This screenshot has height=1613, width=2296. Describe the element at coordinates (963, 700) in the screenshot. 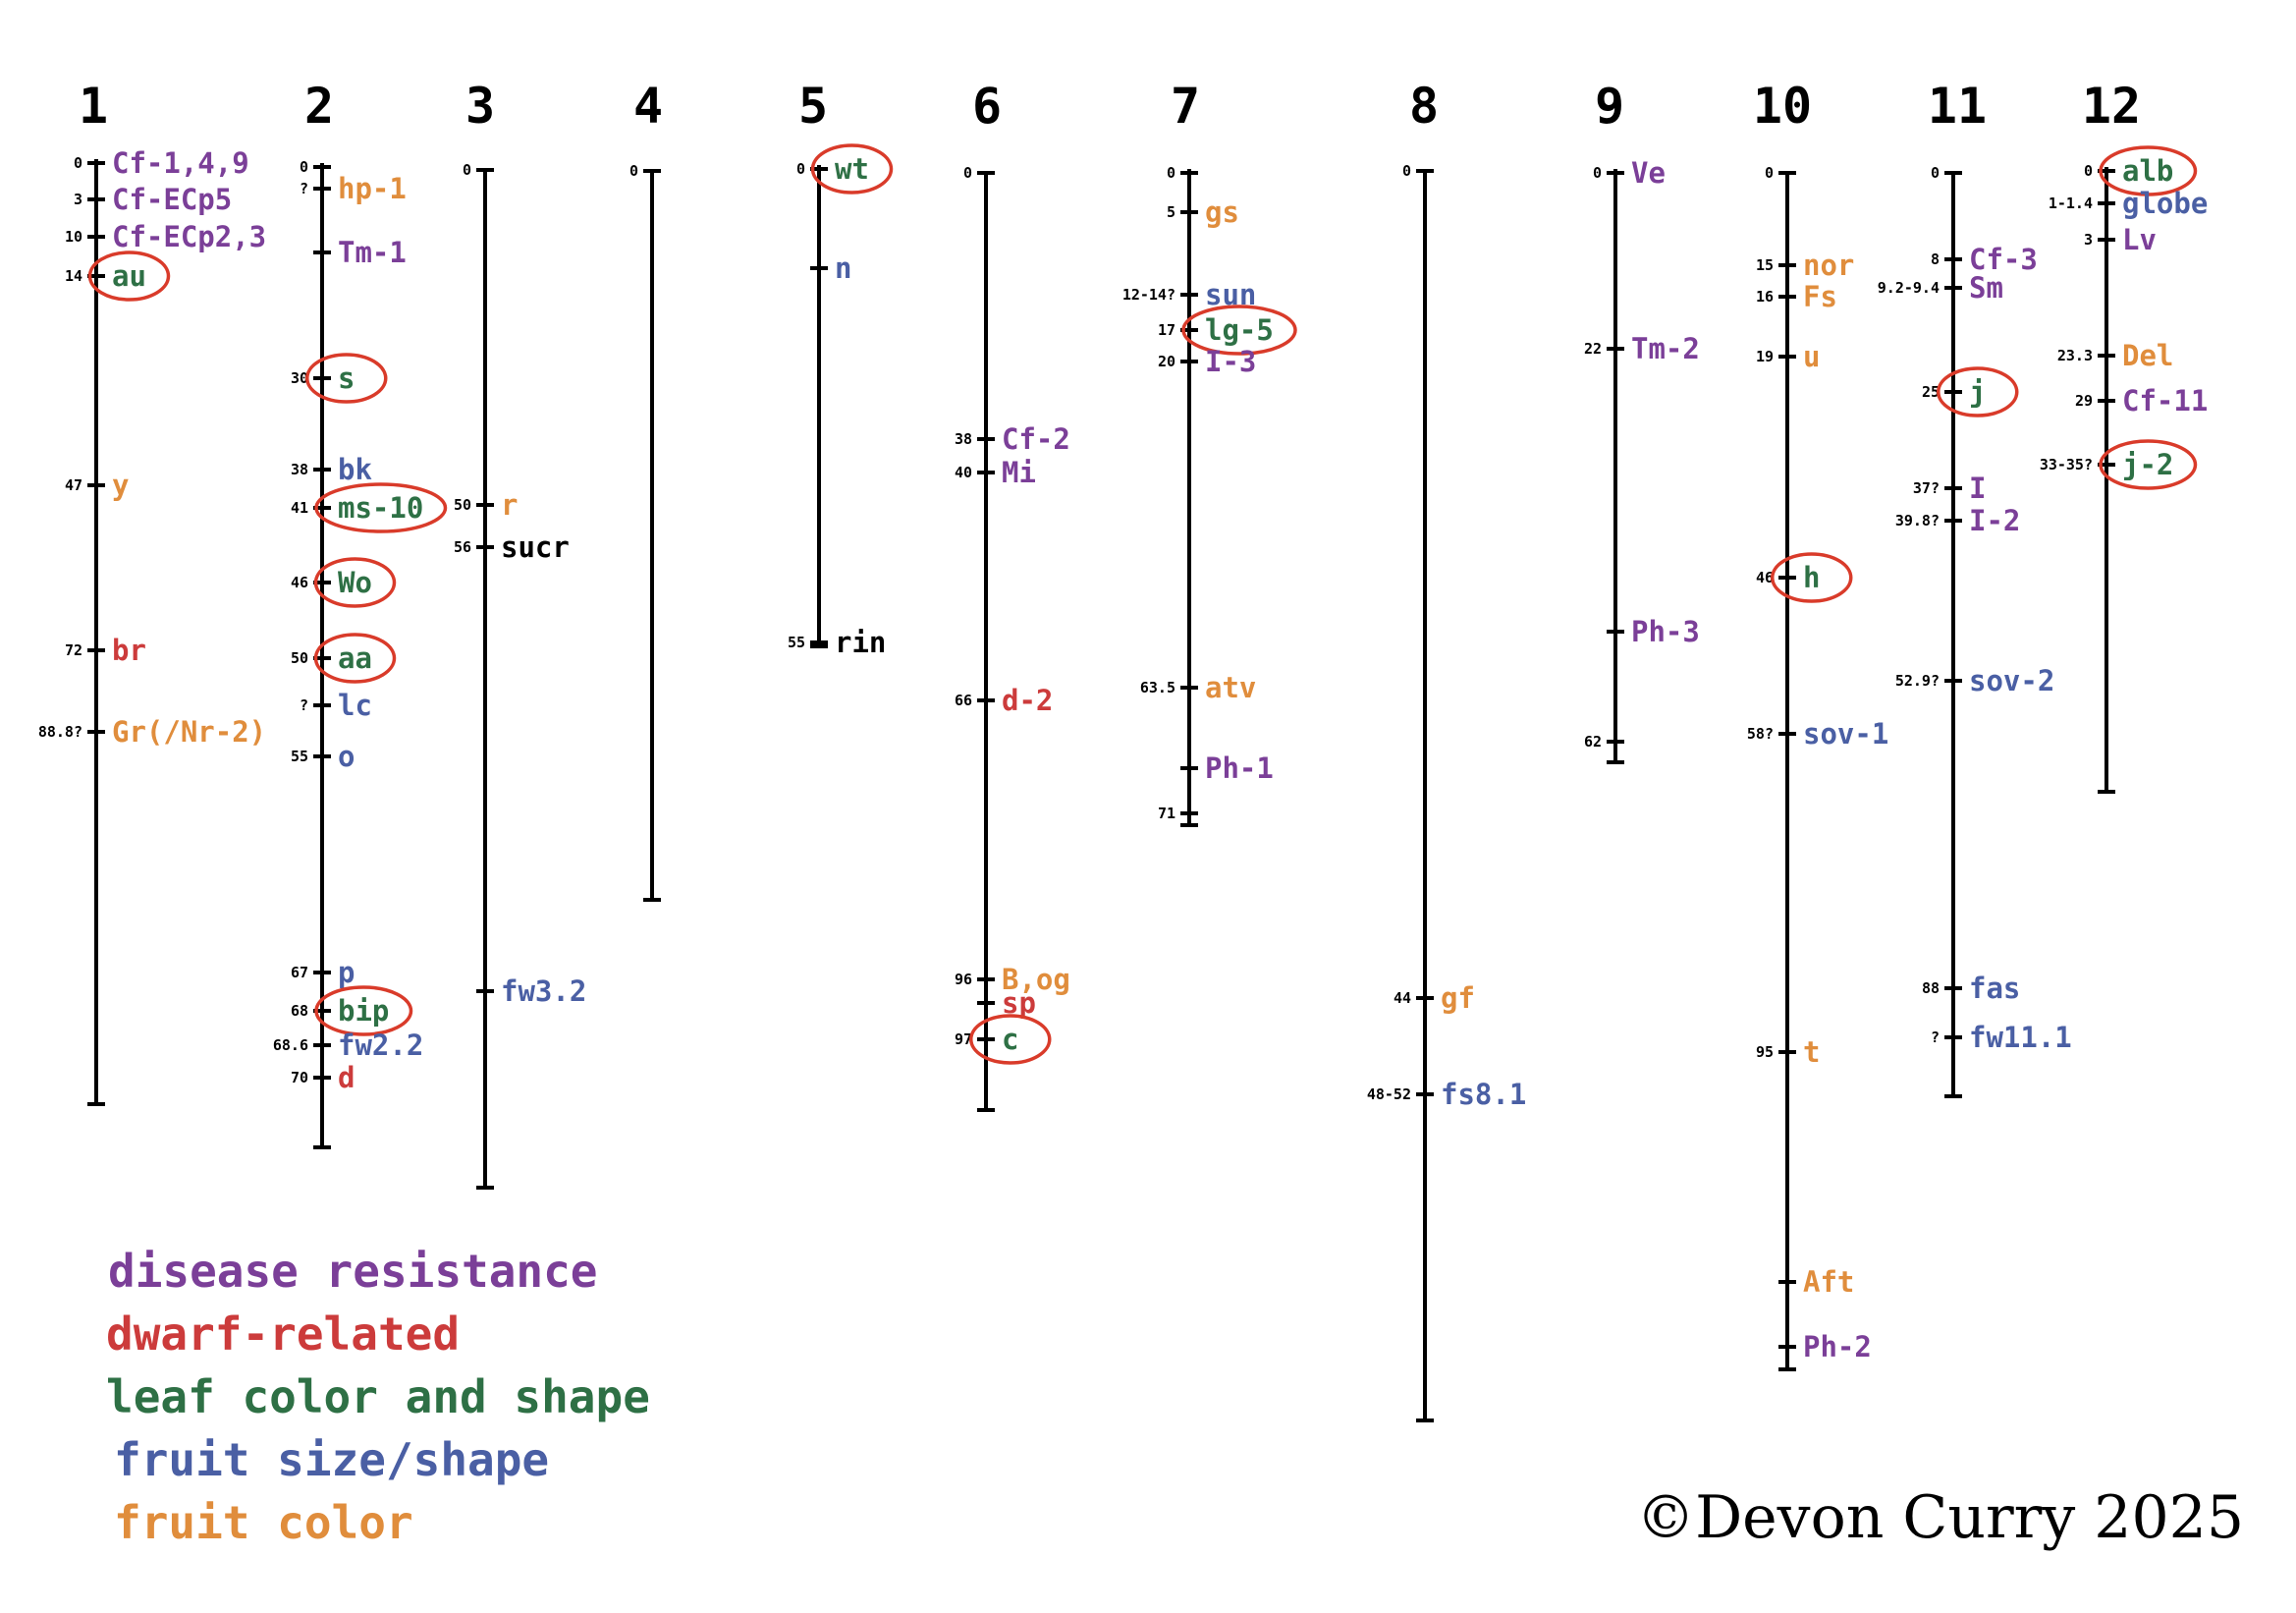

I see `position-label: 66` at that location.